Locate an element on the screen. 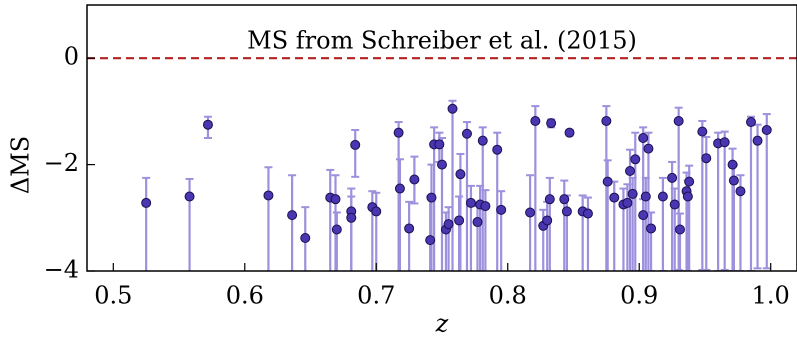 The width and height of the screenshot is (797, 339). y-tick-label: −2 is located at coordinates (61, 163).